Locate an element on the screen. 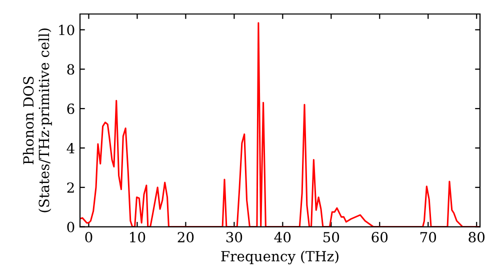  y-tick-label: 10 is located at coordinates (66, 30).